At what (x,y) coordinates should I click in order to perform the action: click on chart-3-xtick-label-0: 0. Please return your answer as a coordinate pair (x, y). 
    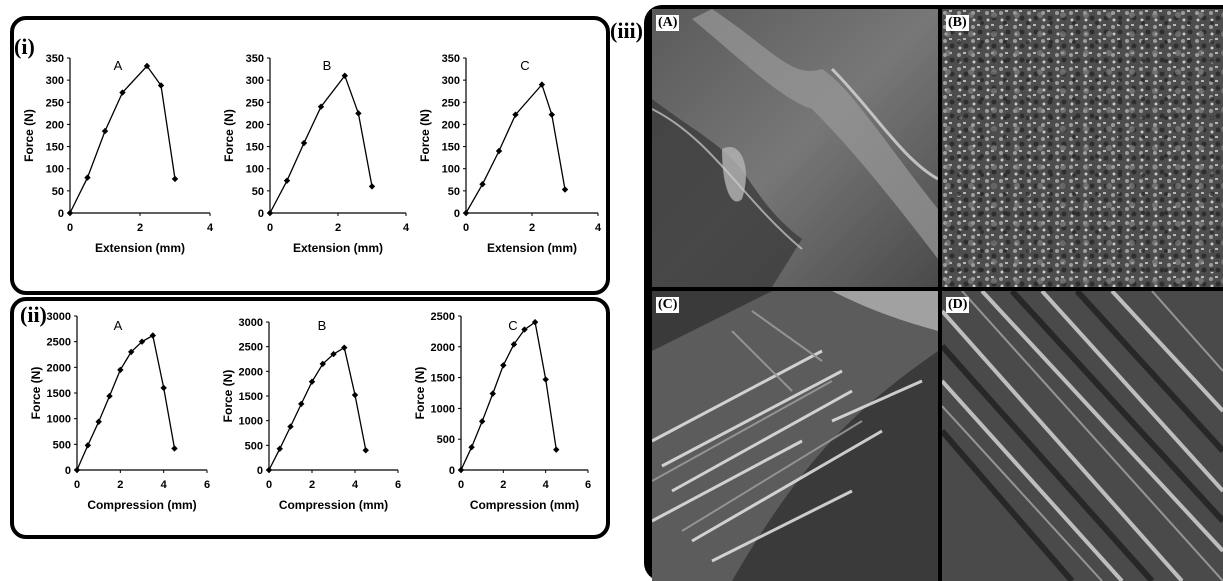
    Looking at the image, I should click on (466, 228).